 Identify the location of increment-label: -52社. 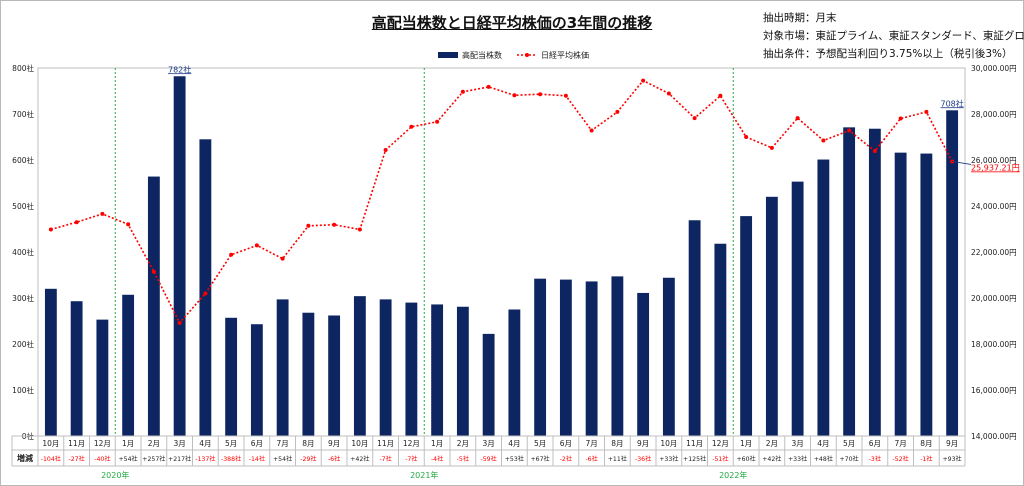
(900, 459).